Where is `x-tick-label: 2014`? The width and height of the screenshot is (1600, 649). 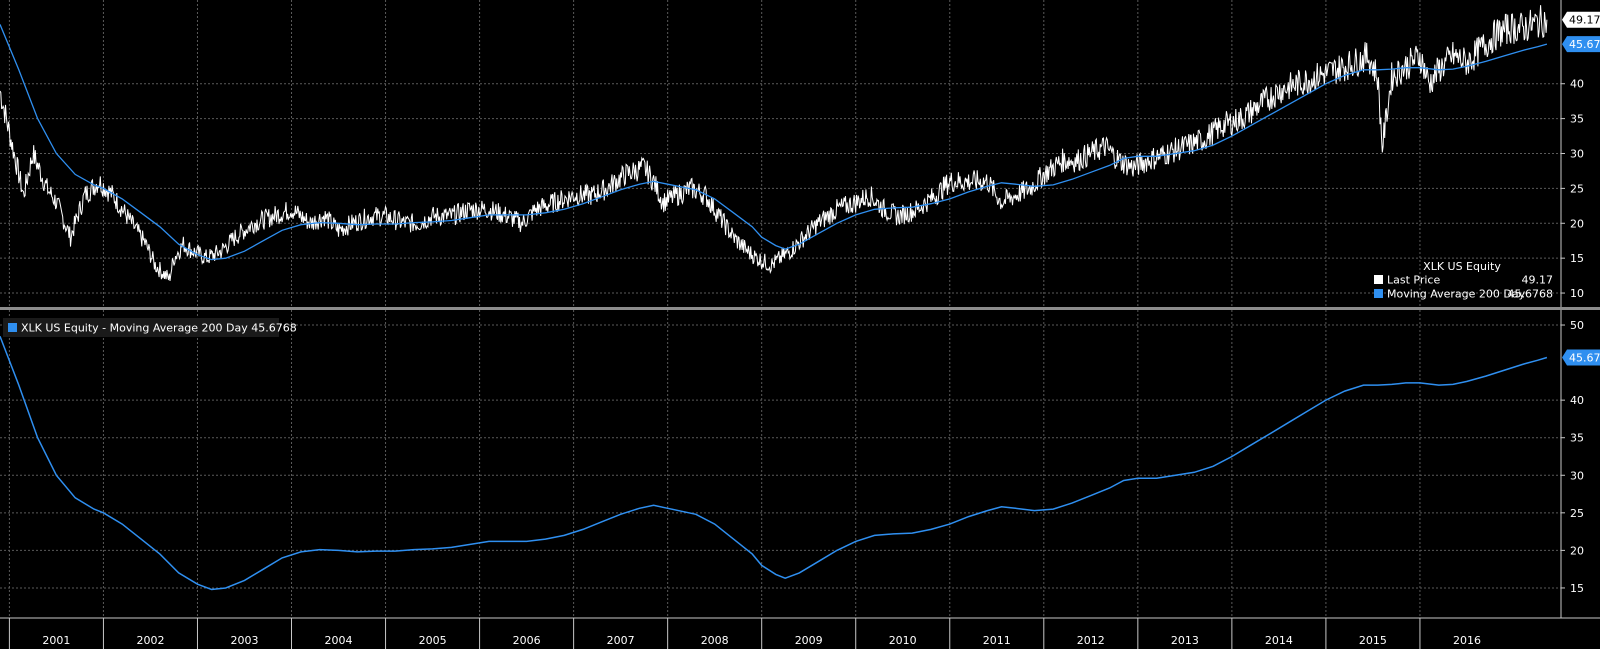
x-tick-label: 2014 is located at coordinates (1279, 640).